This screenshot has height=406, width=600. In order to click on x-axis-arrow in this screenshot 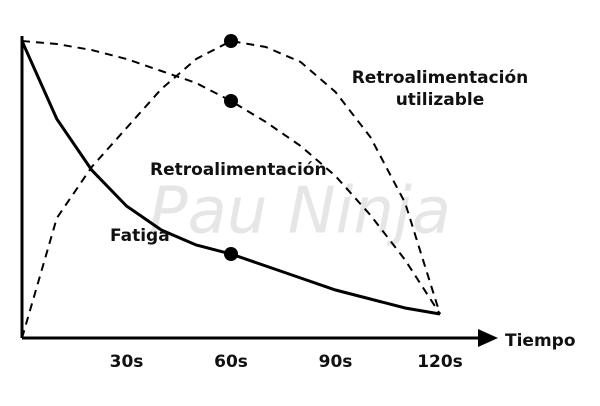, I will do `click(488, 338)`.